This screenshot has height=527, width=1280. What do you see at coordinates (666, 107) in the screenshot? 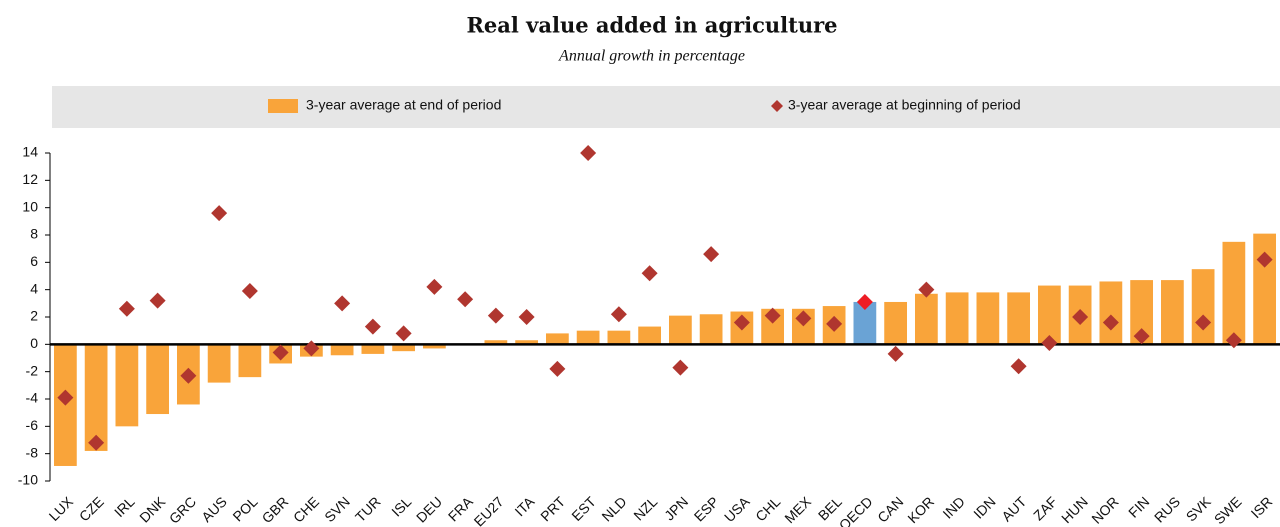
I see `legend-band` at bounding box center [666, 107].